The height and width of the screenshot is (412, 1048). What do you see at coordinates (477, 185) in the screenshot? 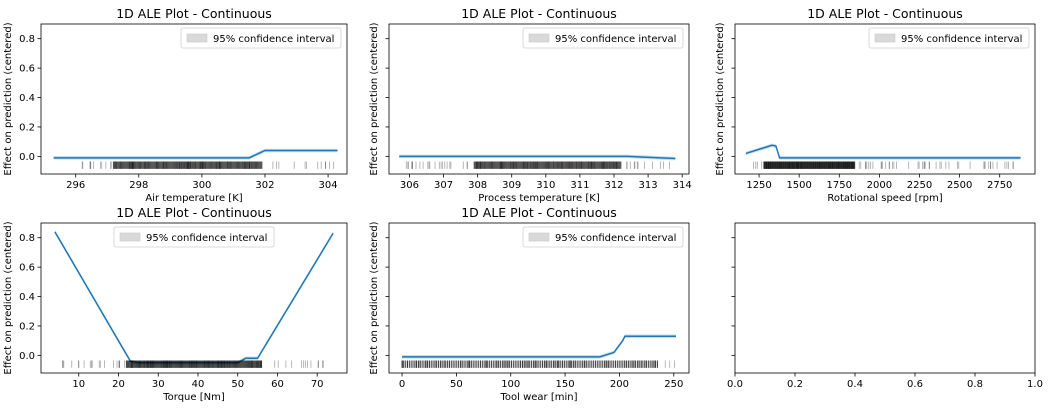
I see `x-tick-label: 308` at bounding box center [477, 185].